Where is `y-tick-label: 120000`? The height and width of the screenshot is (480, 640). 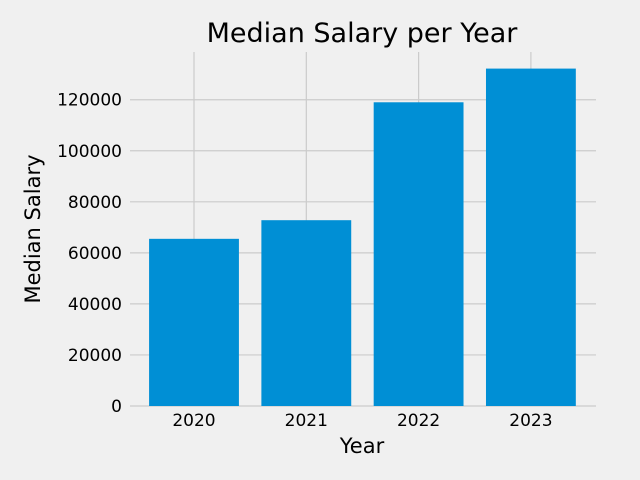 y-tick-label: 120000 is located at coordinates (89, 101).